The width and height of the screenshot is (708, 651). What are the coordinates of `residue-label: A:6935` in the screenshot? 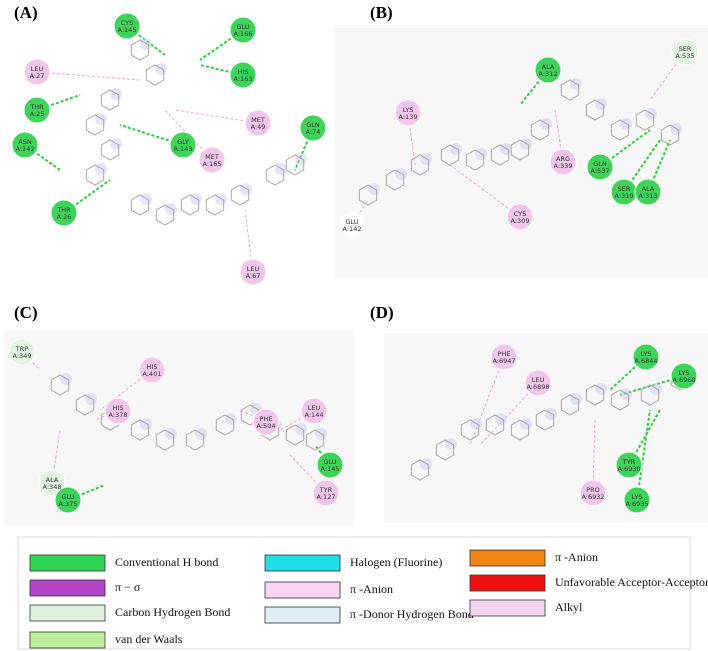 It's located at (636, 504).